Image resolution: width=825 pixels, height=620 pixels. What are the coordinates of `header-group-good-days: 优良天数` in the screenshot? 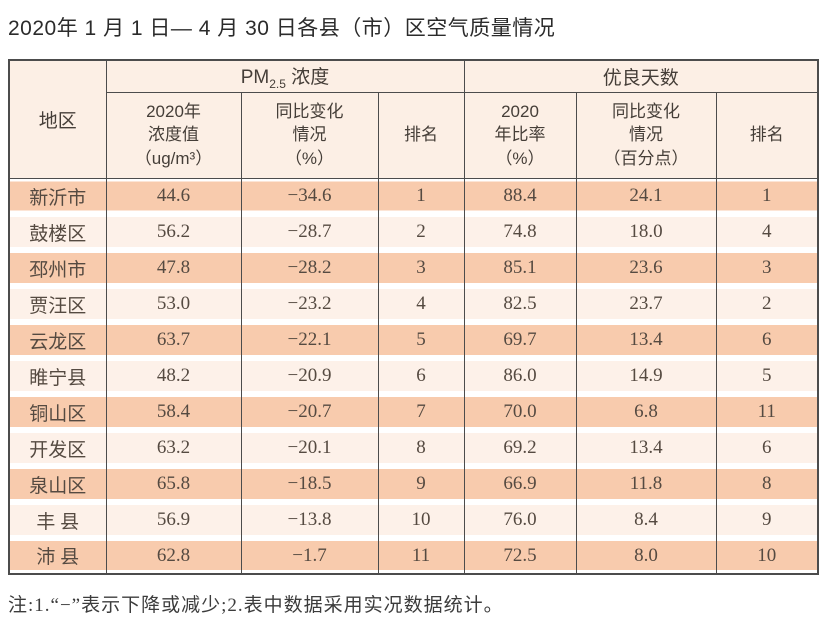 It's located at (641, 76).